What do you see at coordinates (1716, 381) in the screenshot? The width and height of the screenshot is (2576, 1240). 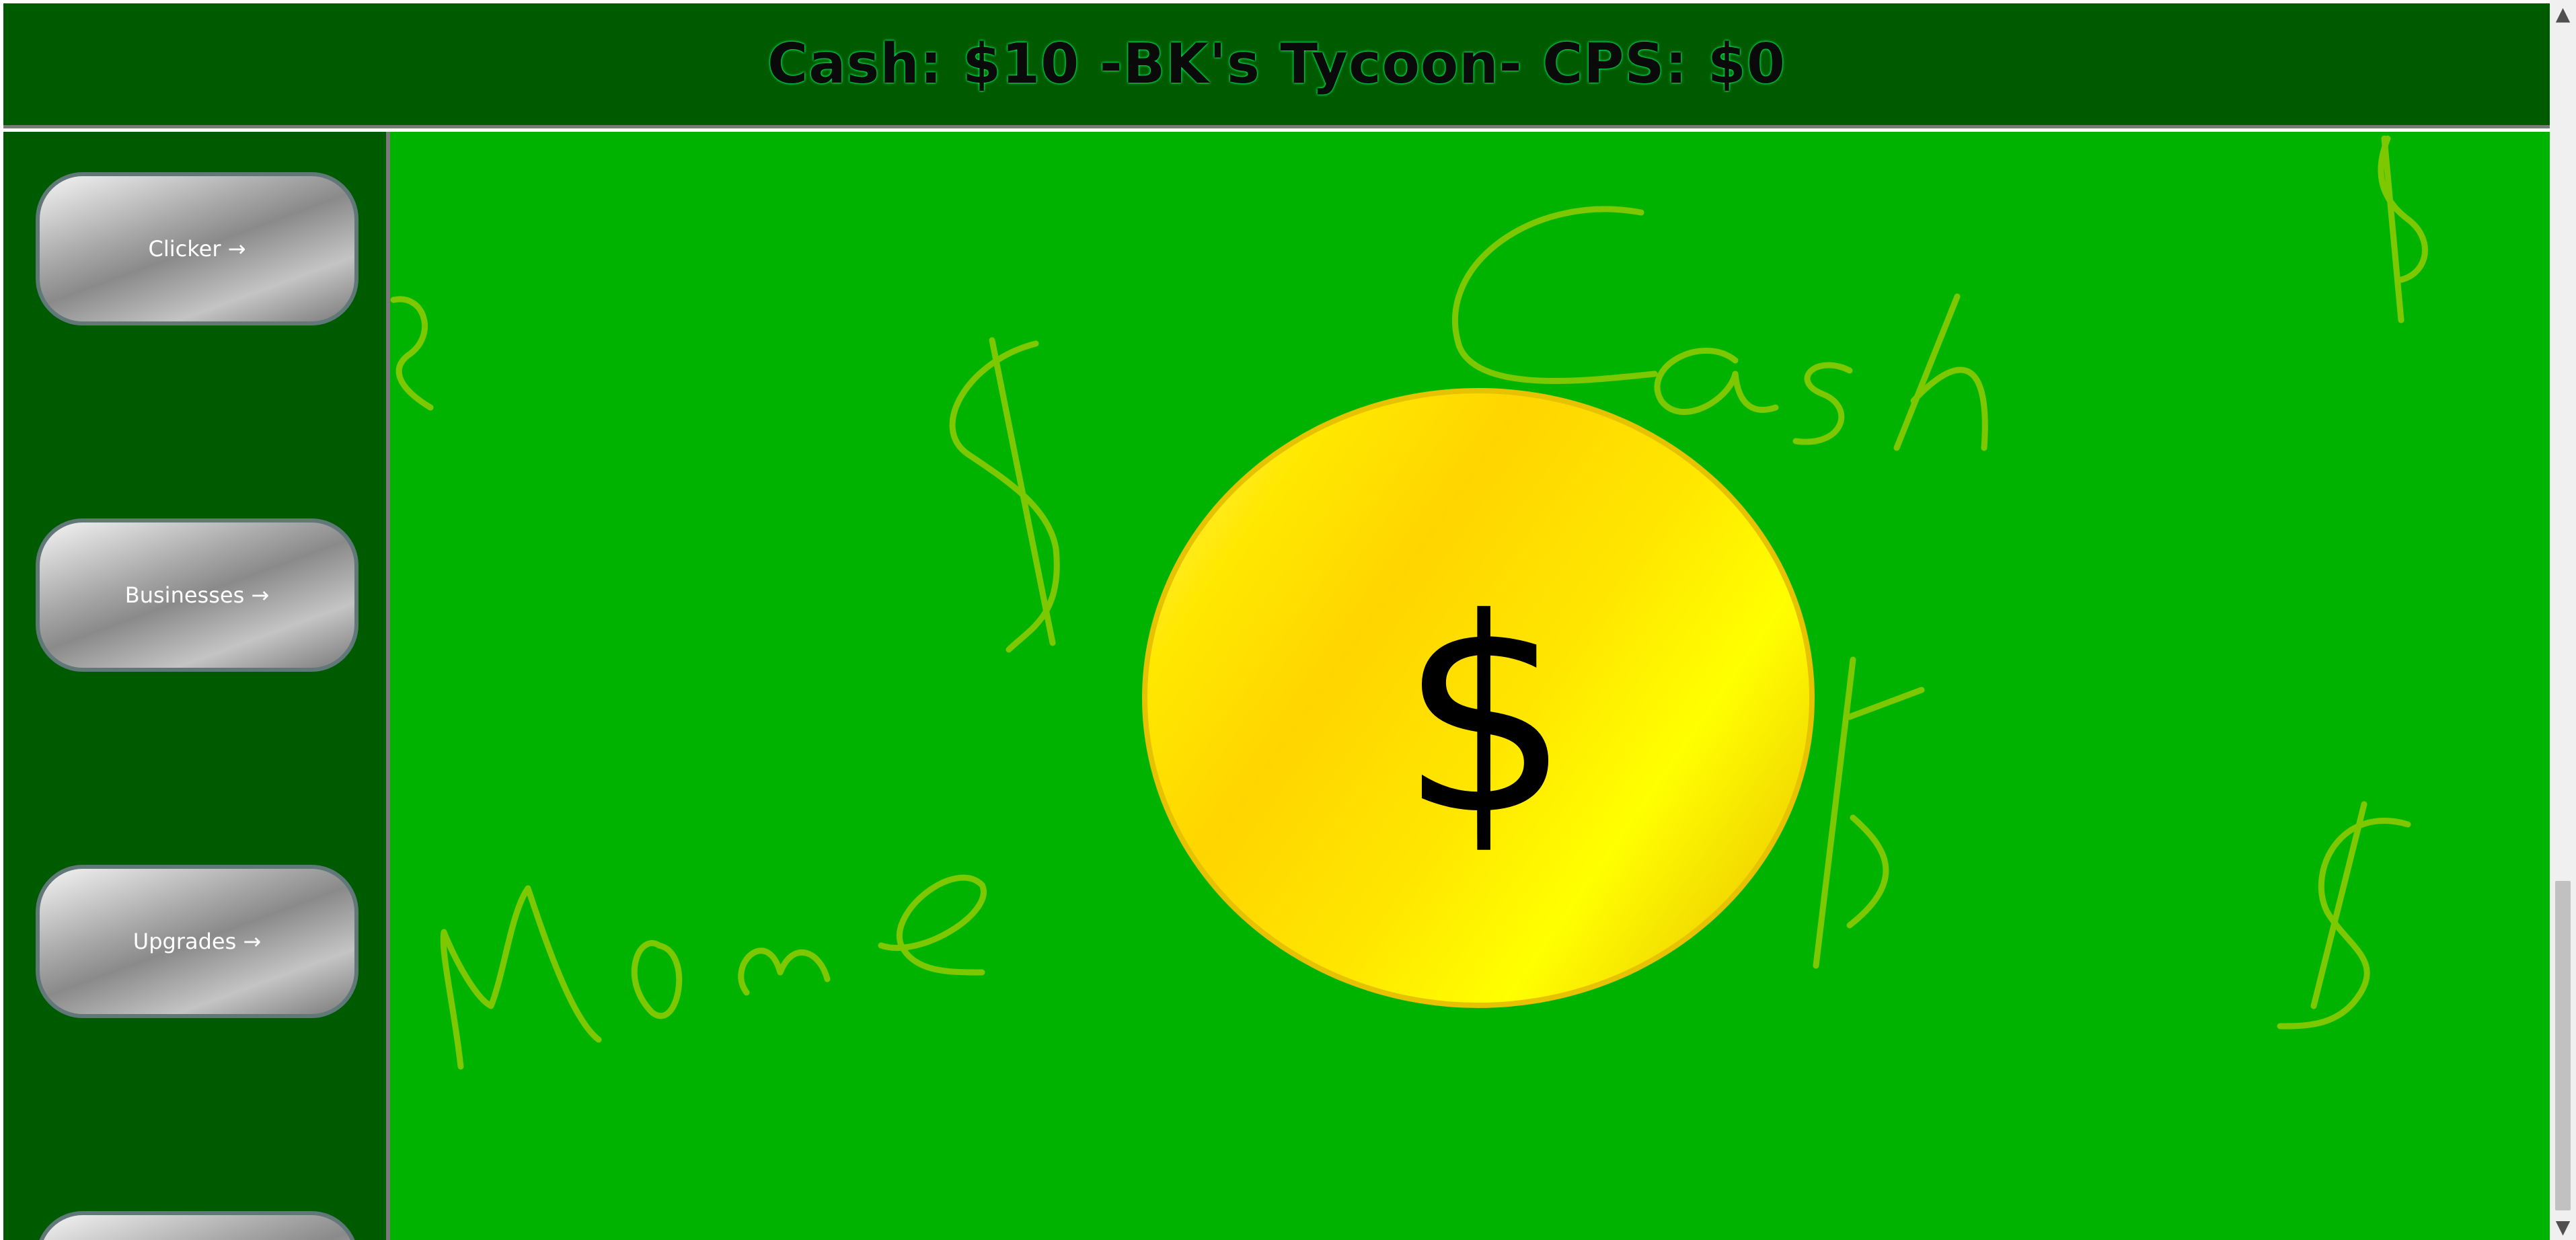 I see `doodle-cash-a` at bounding box center [1716, 381].